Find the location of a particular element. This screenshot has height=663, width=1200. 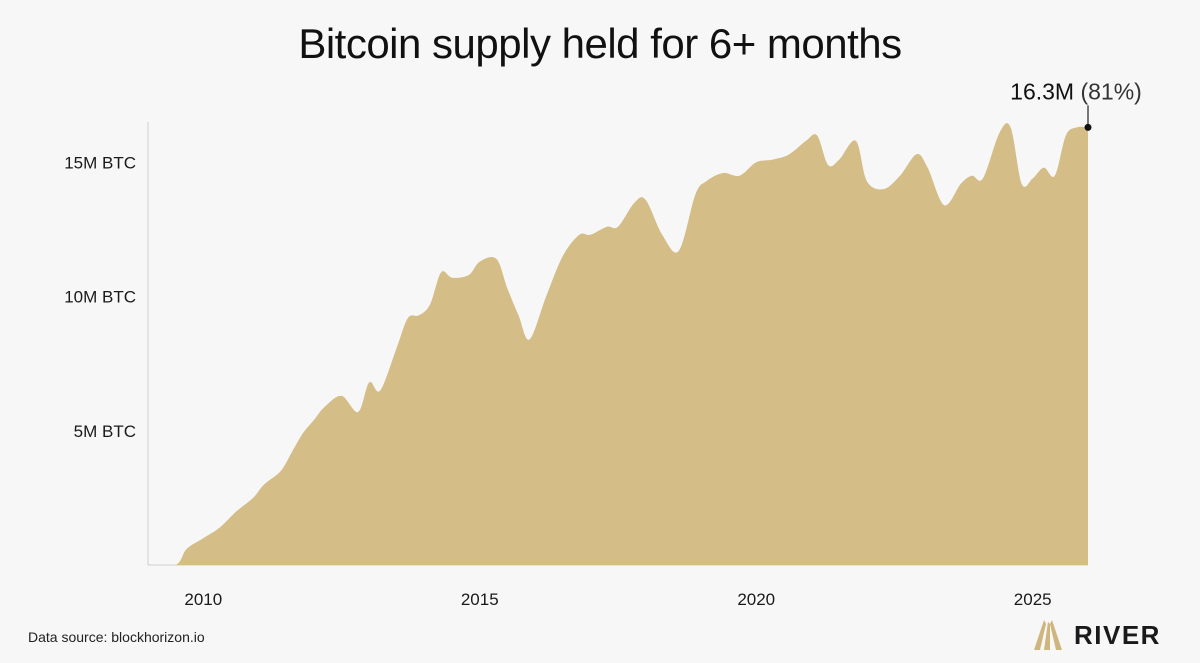

x-tick-label: 2020 is located at coordinates (756, 599).